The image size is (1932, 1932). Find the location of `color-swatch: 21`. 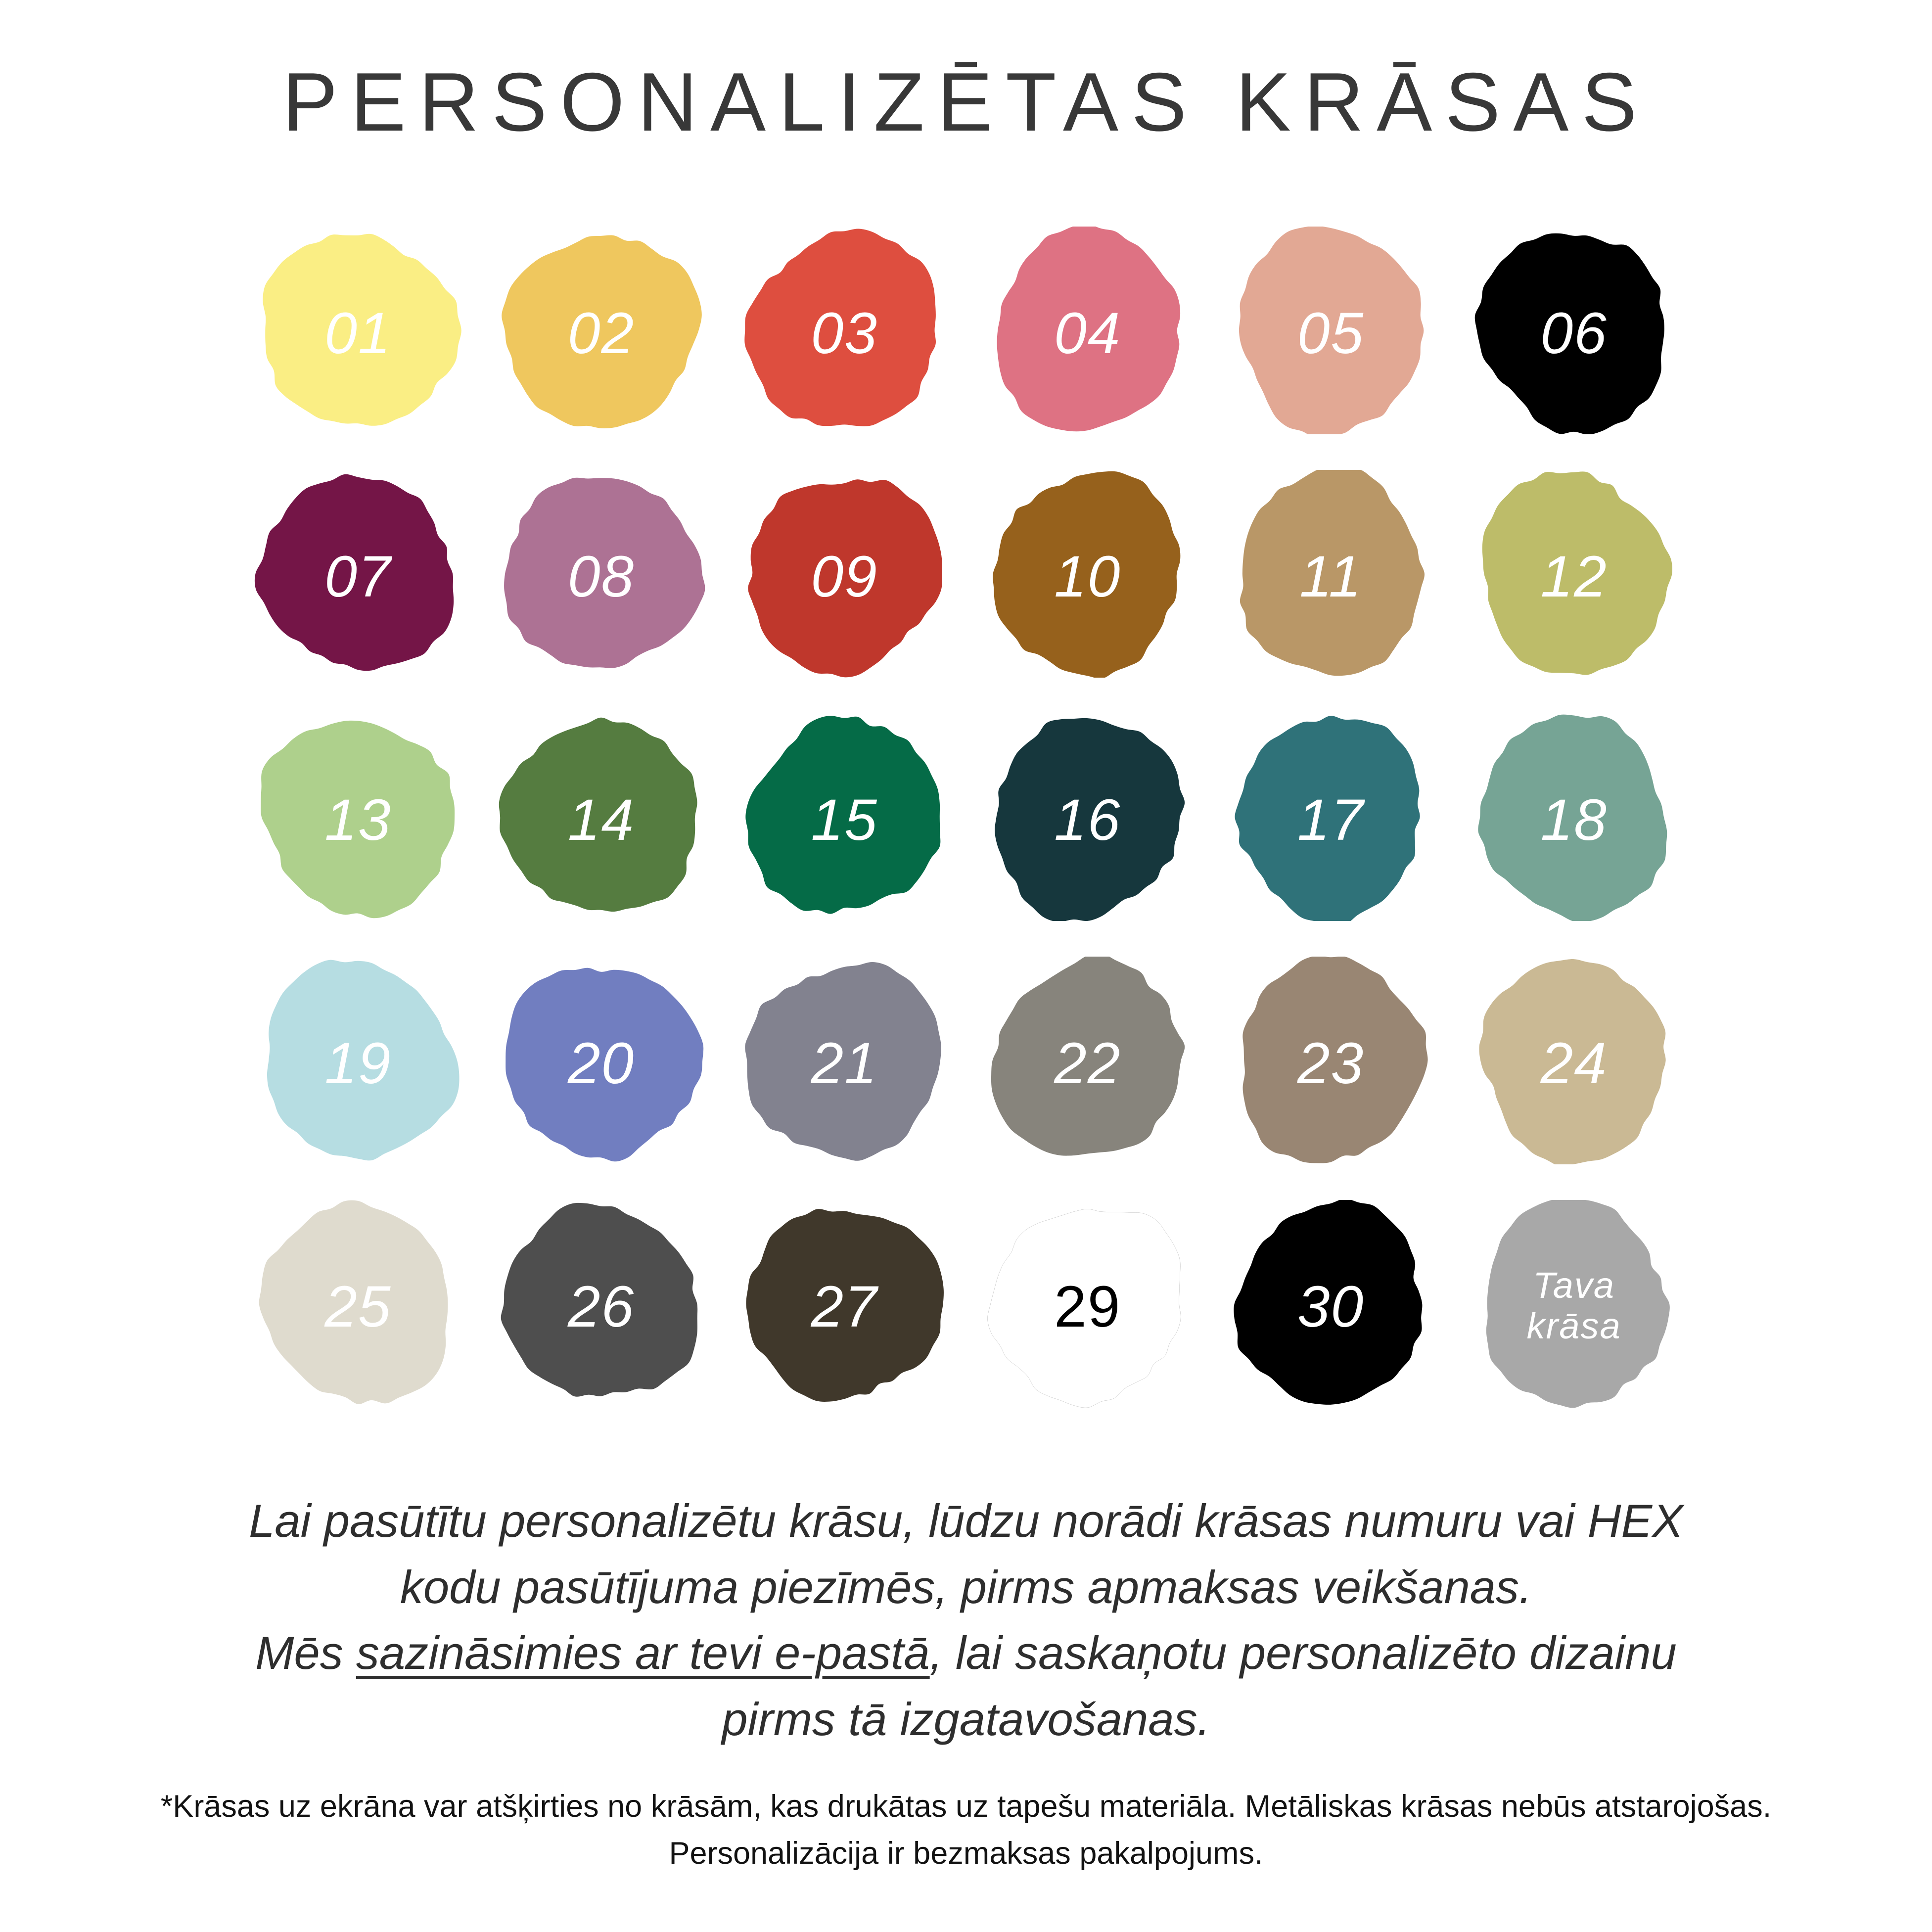

color-swatch: 21 is located at coordinates (844, 1060).